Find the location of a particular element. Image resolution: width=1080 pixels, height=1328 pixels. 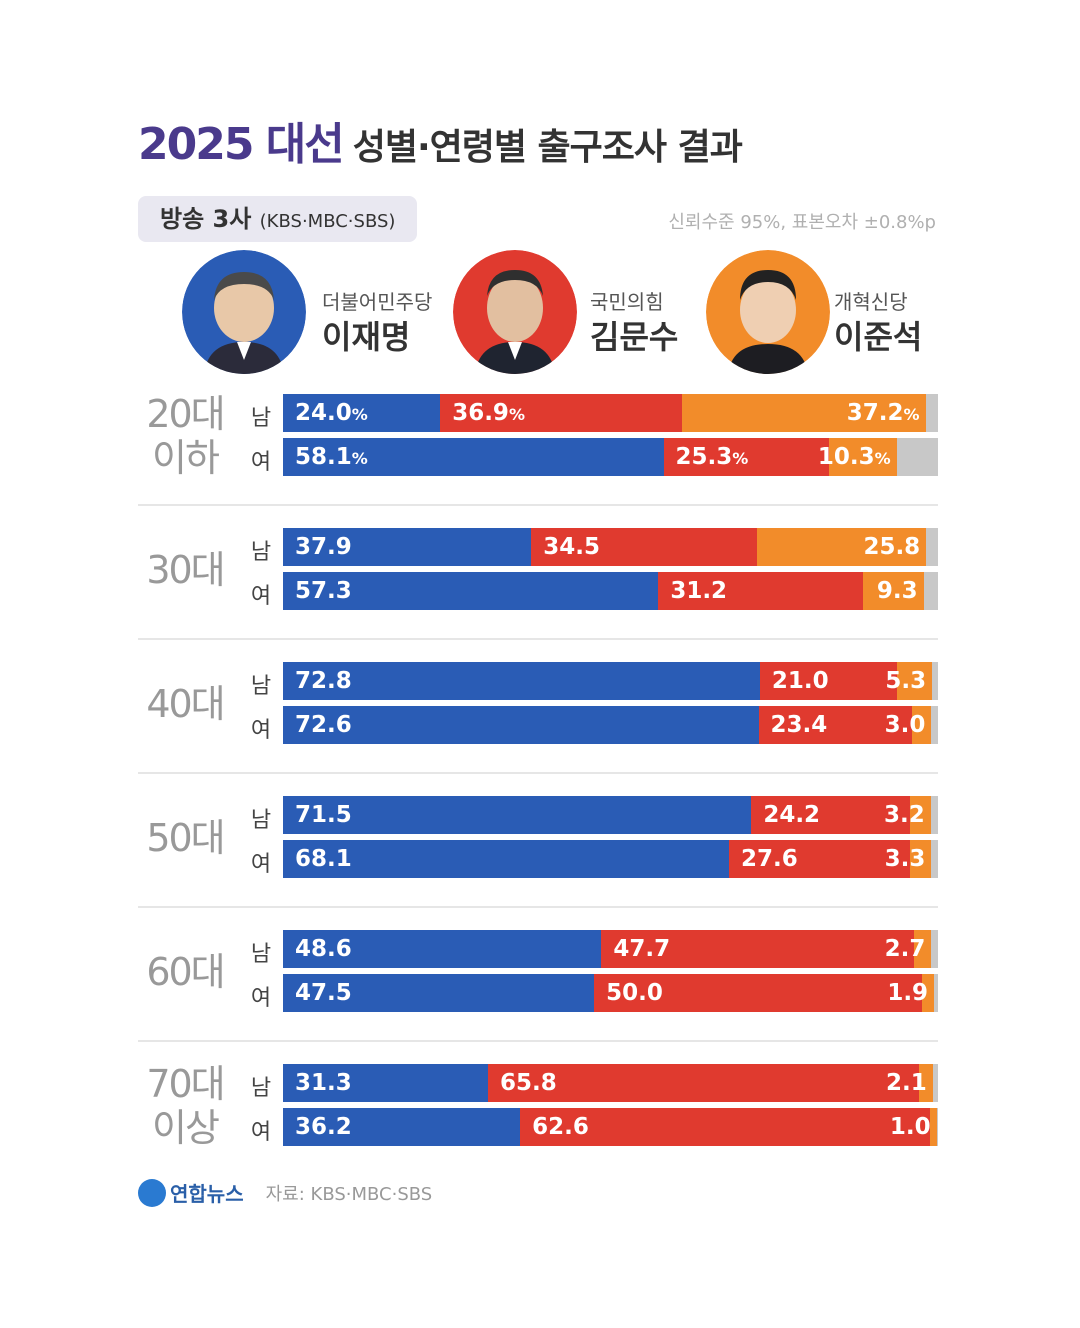

page-title: 2025 대선 성별·연령별 출구조사 결과 is located at coordinates (440, 139).